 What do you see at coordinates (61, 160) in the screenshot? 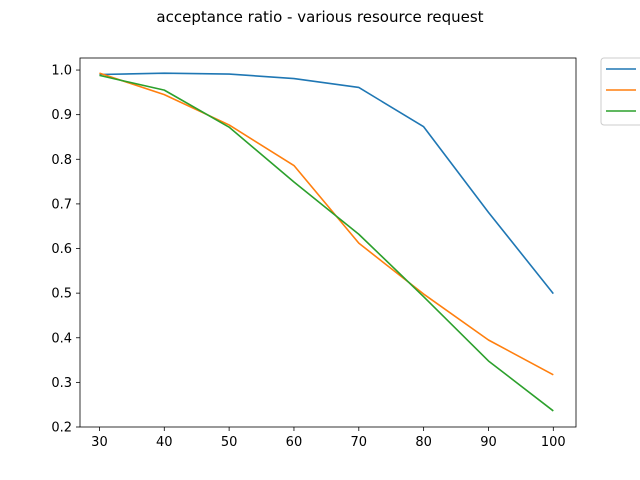
I see `y-tick-label: 0.8` at bounding box center [61, 160].